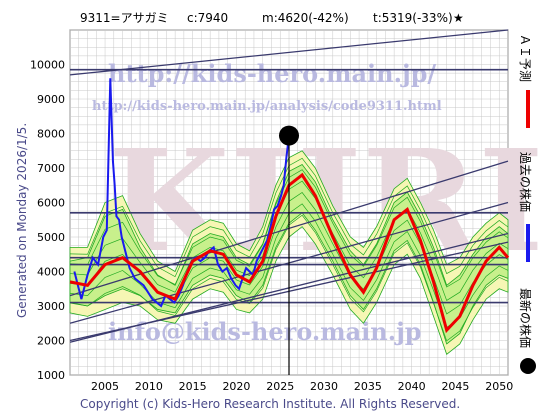  I want to click on x-tick-label: 2035, so click(368, 386).